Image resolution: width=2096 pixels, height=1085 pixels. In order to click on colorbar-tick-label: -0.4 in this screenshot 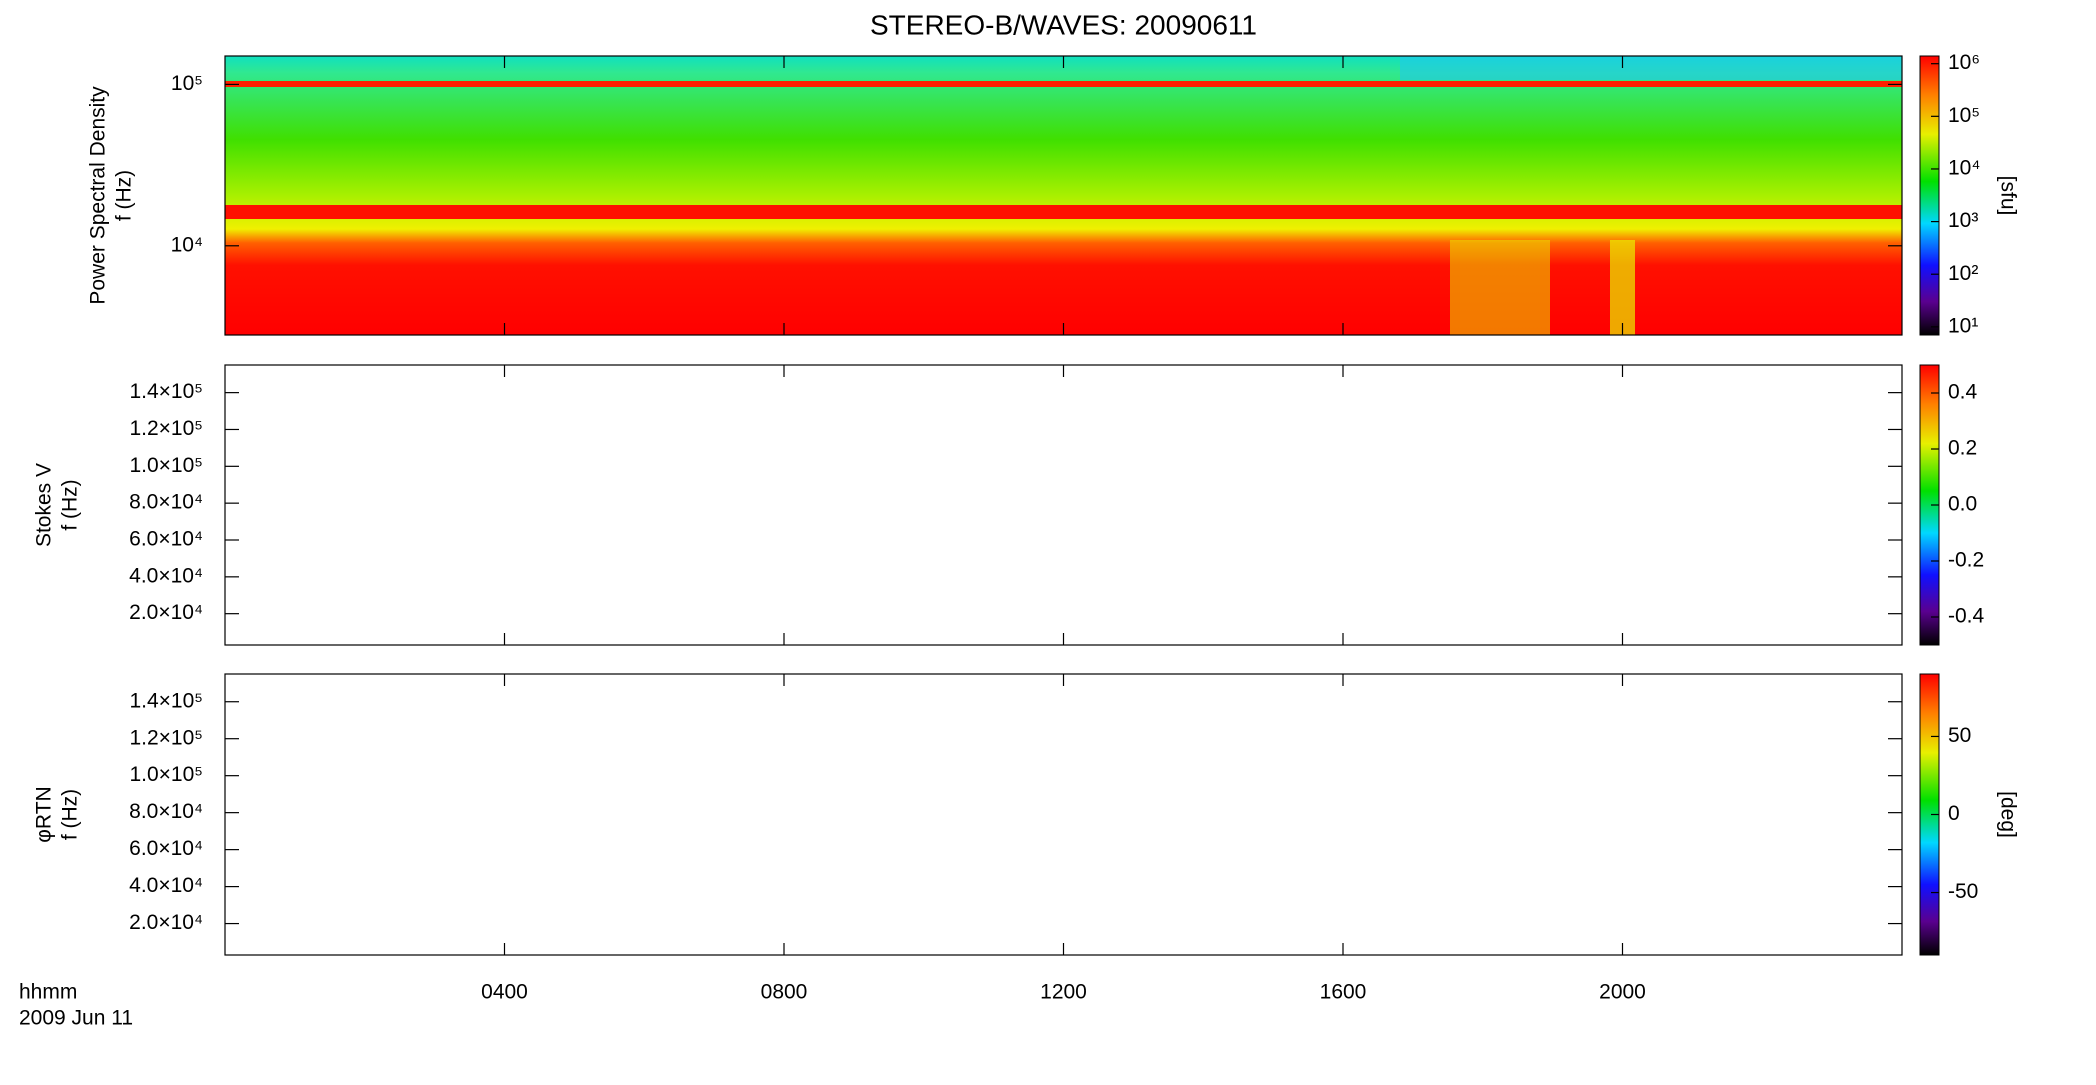, I will do `click(1966, 616)`.